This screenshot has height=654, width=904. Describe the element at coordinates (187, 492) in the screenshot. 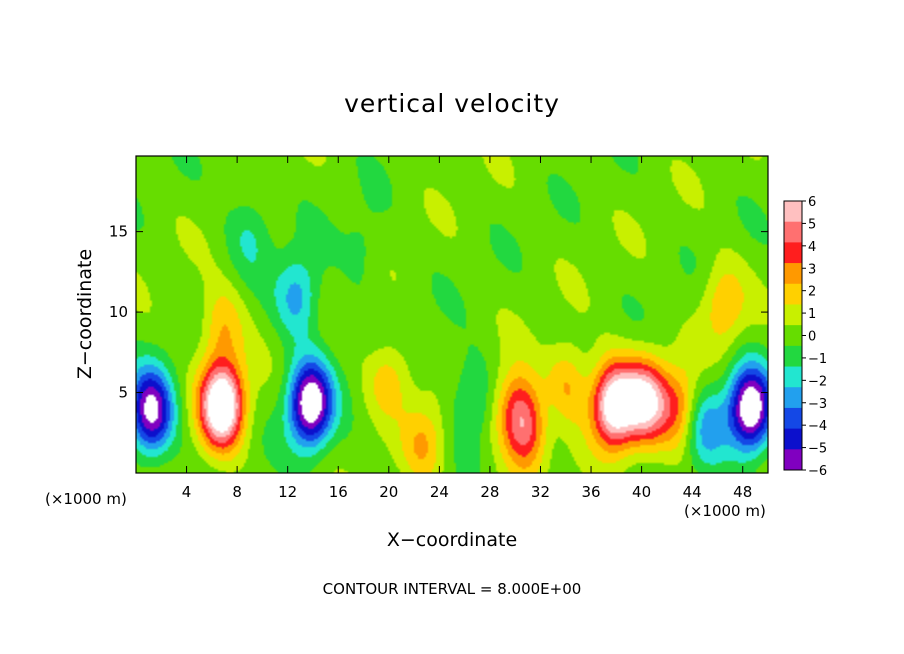

I see `x-tick-label: 4` at that location.